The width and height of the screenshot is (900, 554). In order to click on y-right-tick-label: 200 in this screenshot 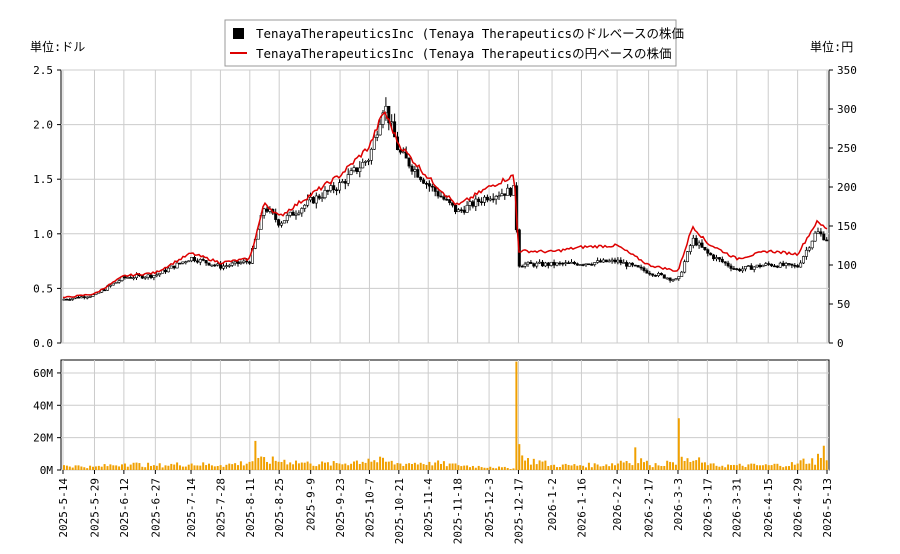, I will do `click(847, 187)`.